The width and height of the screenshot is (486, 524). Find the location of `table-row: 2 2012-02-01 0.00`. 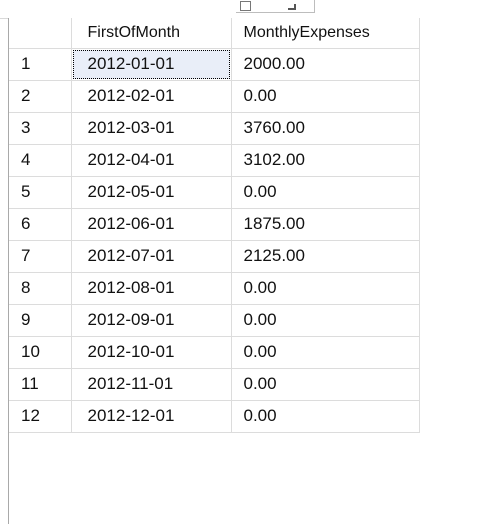

table-row: 2 2012-02-01 0.00 is located at coordinates (214, 96).